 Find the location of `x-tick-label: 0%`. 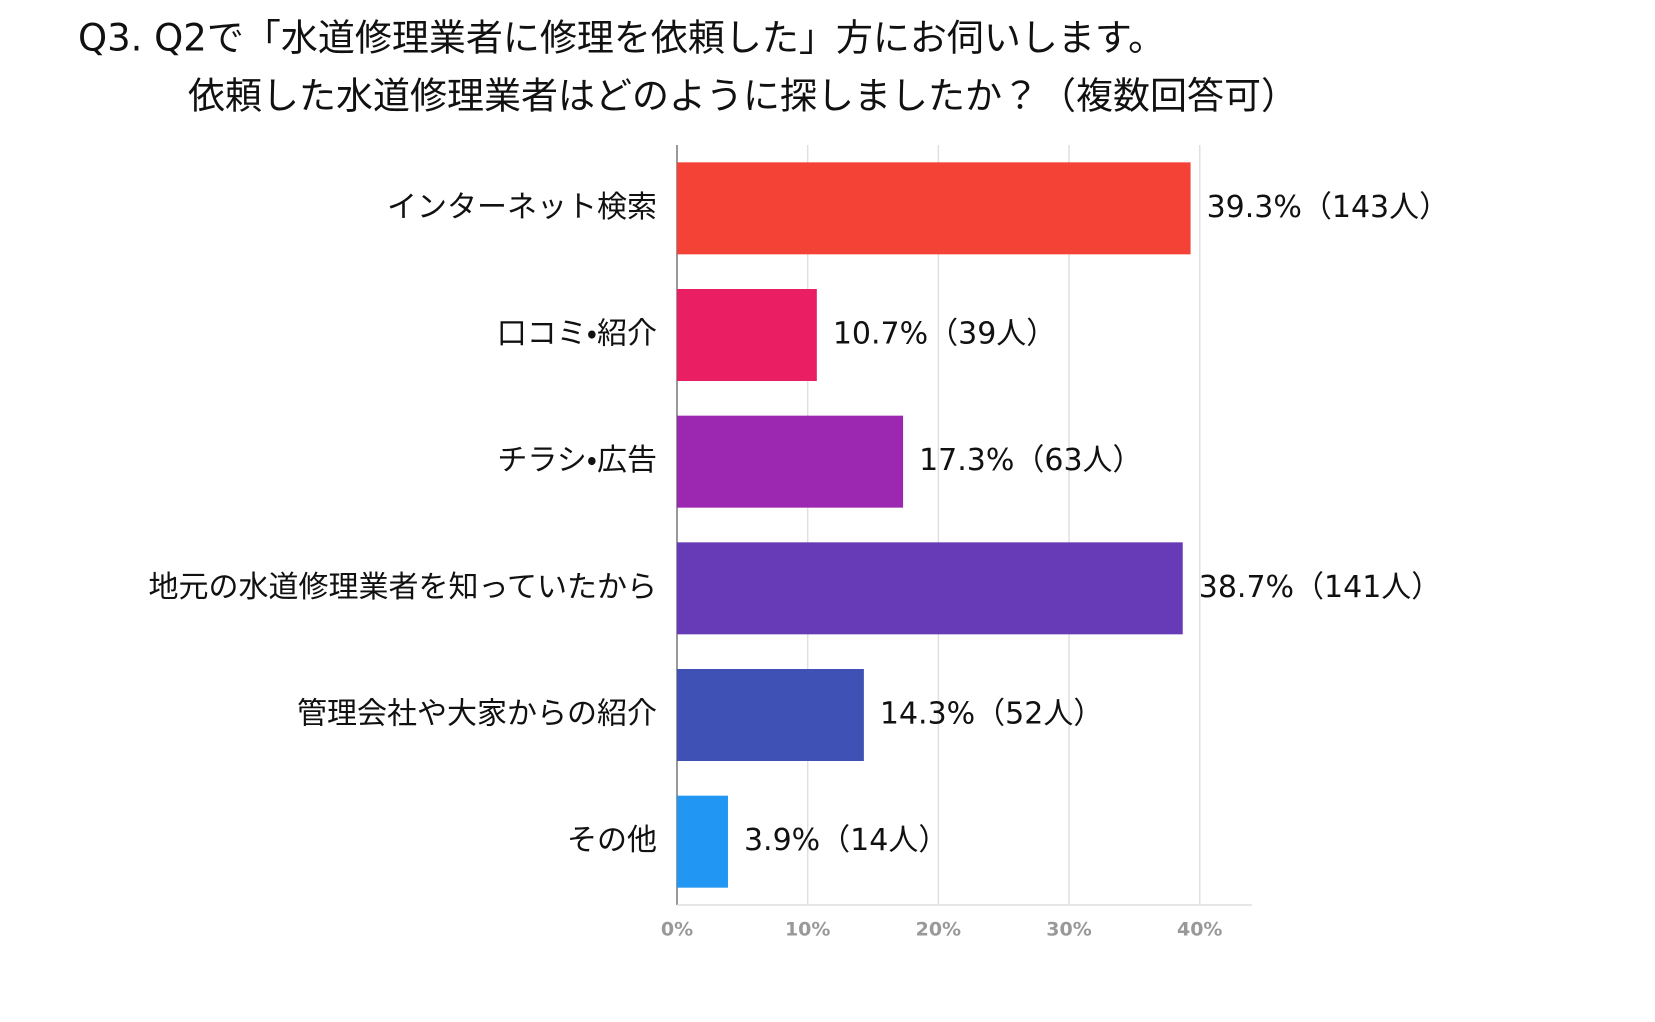

x-tick-label: 0% is located at coordinates (677, 930).